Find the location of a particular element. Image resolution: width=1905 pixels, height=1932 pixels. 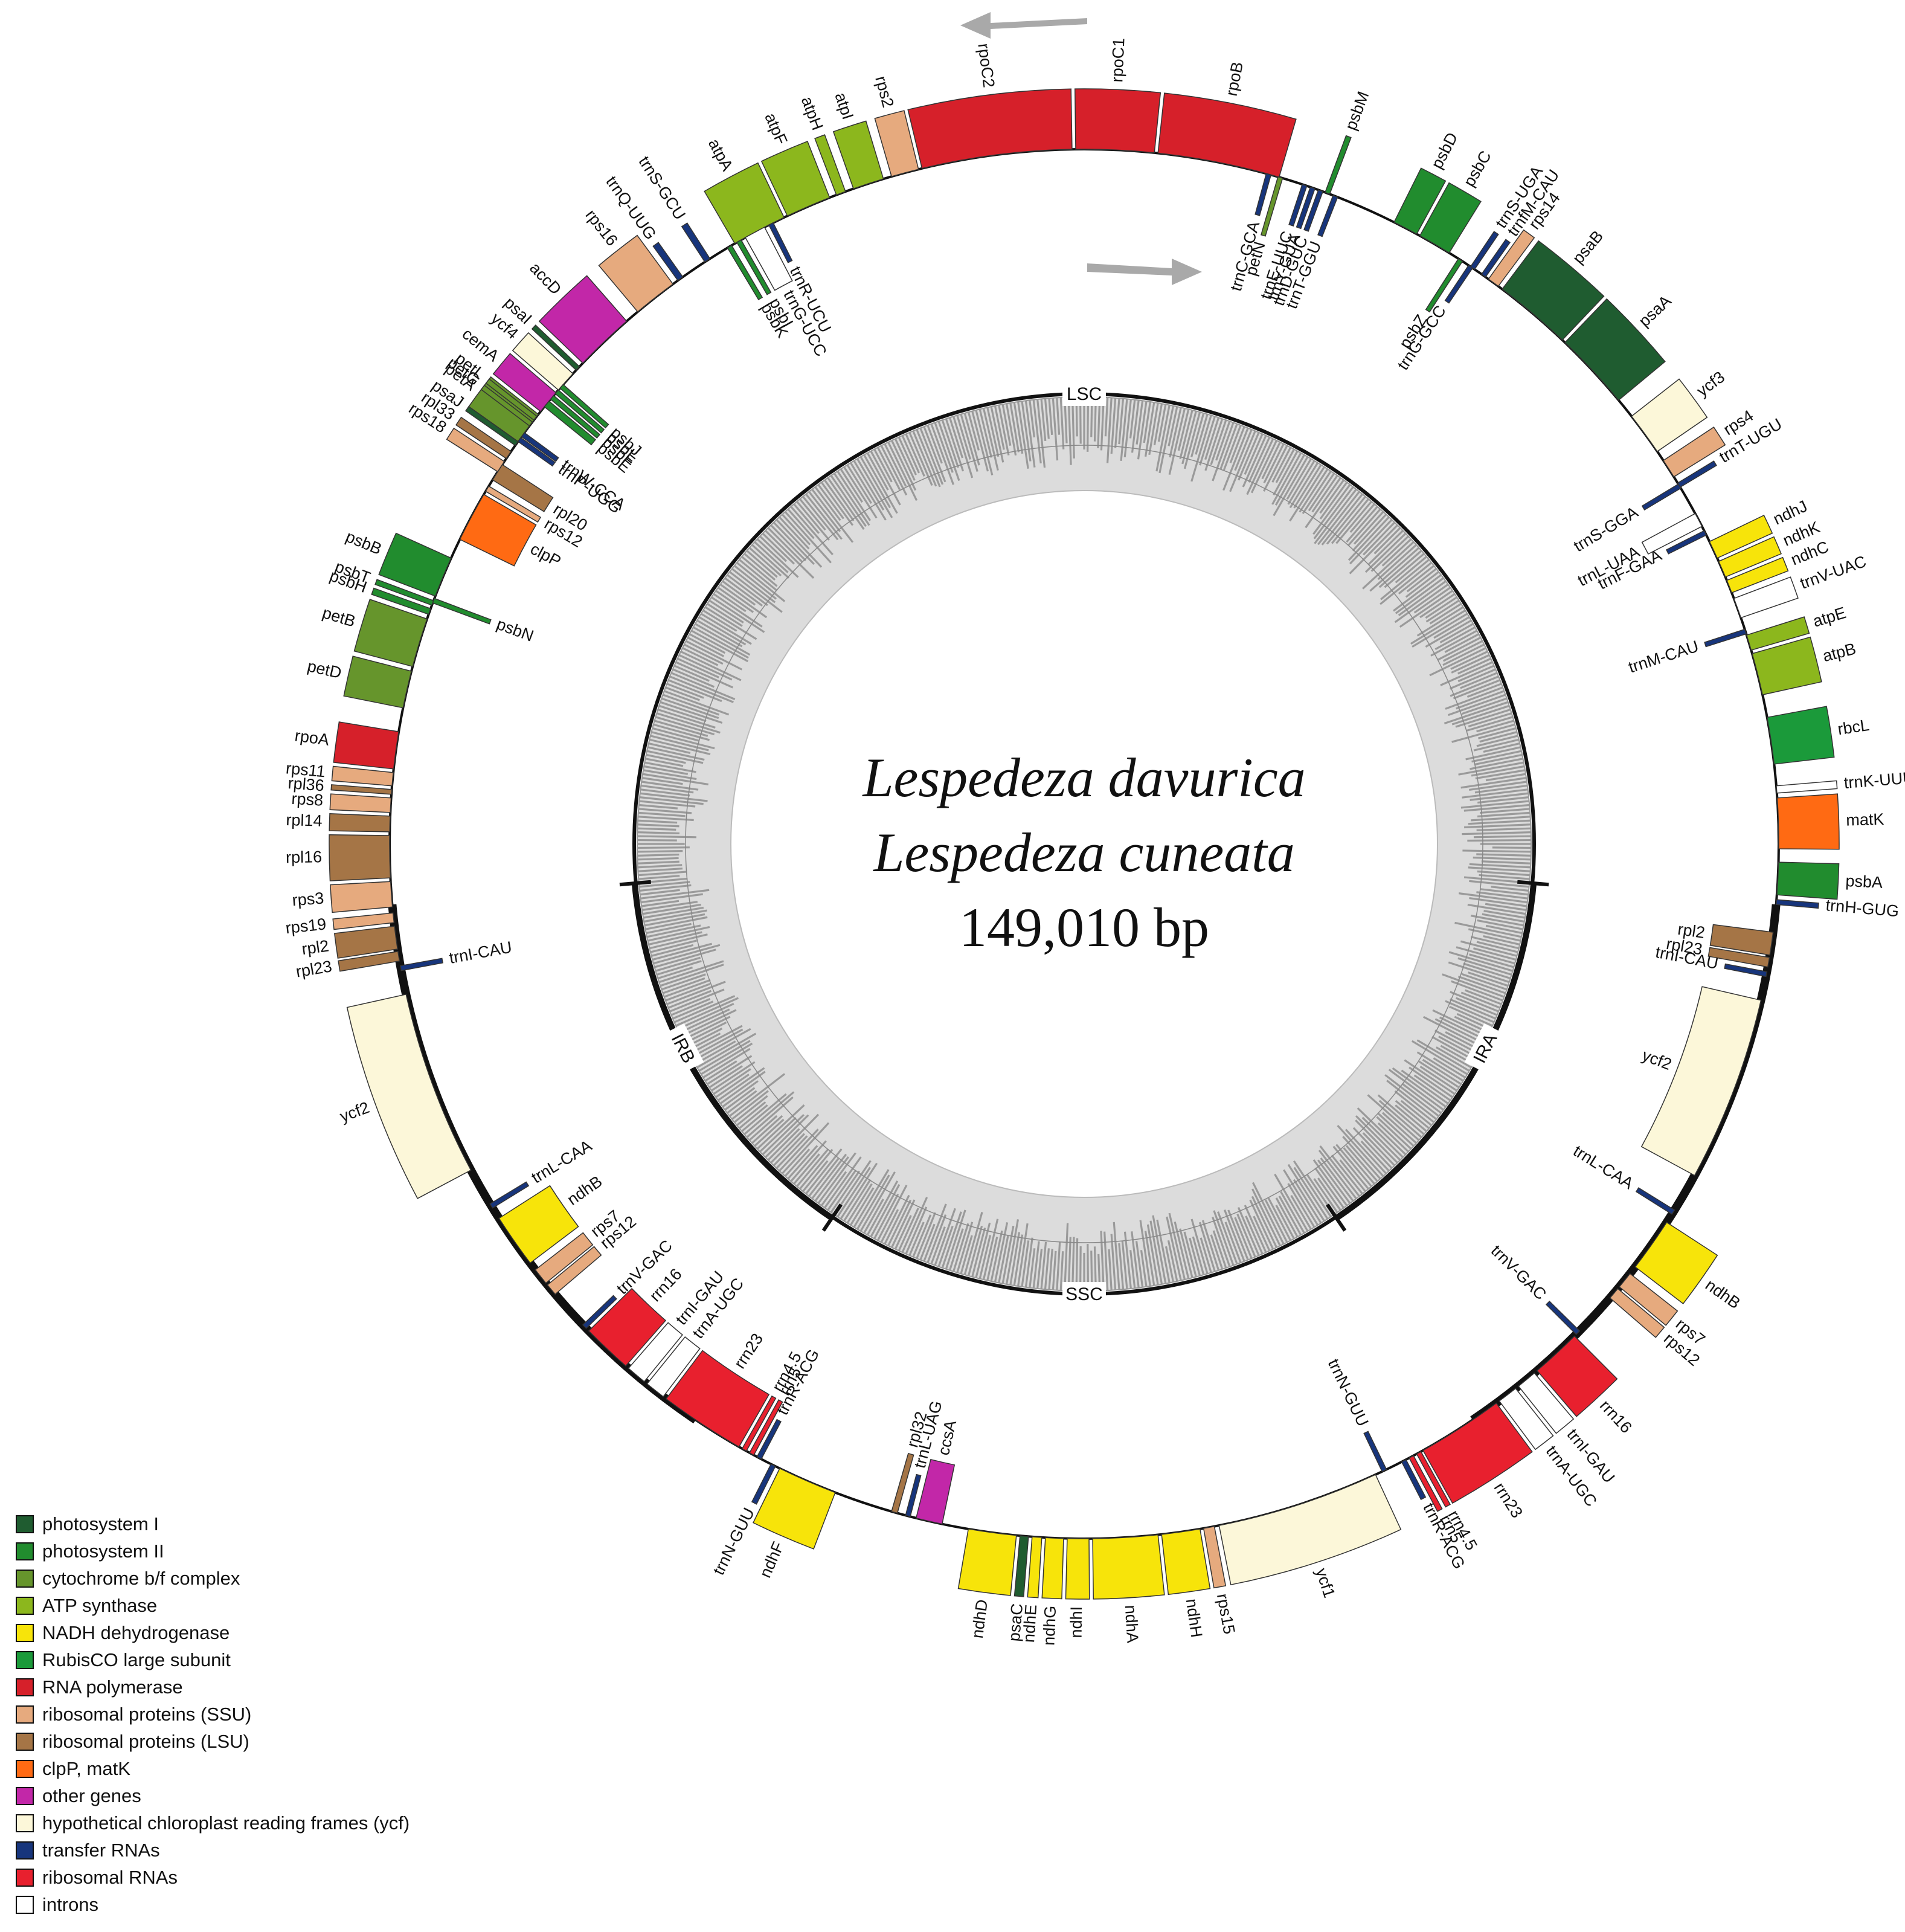

legend-item: cytochrome b/f complex is located at coordinates (287, 1579).